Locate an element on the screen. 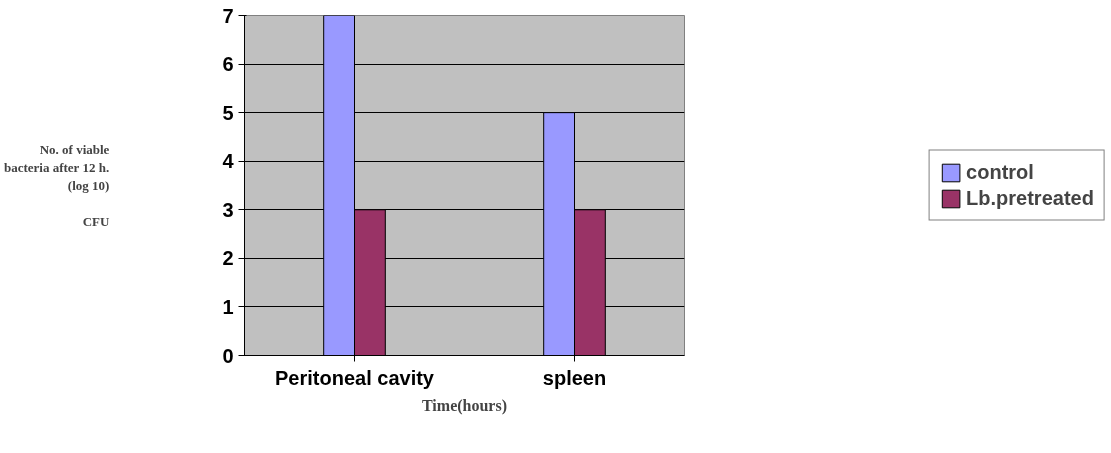 This screenshot has width=1111, height=453. y-tick-label: 5 is located at coordinates (228, 112).